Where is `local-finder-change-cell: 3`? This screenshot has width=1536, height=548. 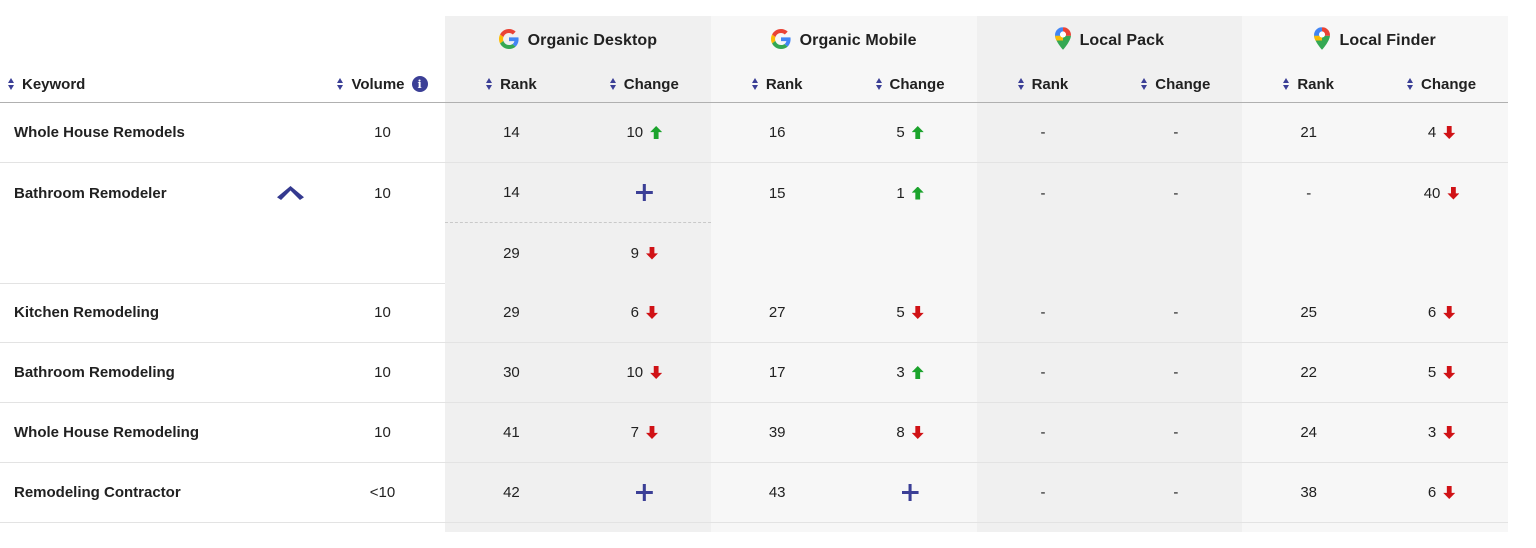
local-finder-change-cell: 3 is located at coordinates (1441, 433).